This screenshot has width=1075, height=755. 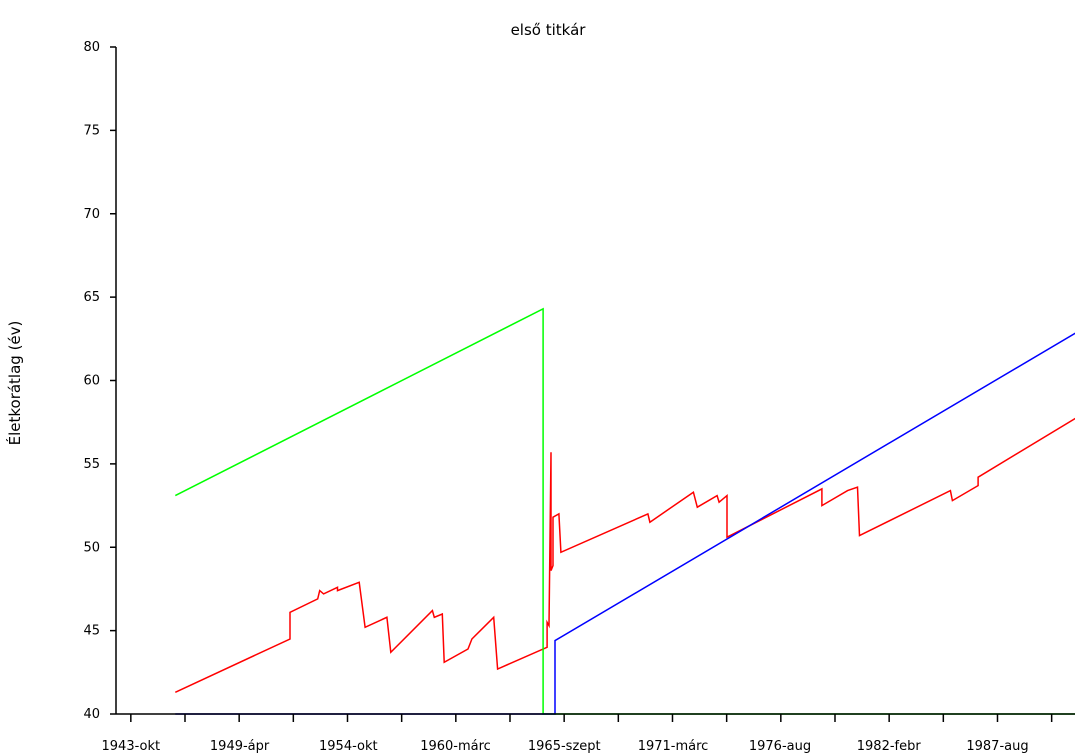 What do you see at coordinates (91, 130) in the screenshot?
I see `y-tick-label: 75` at bounding box center [91, 130].